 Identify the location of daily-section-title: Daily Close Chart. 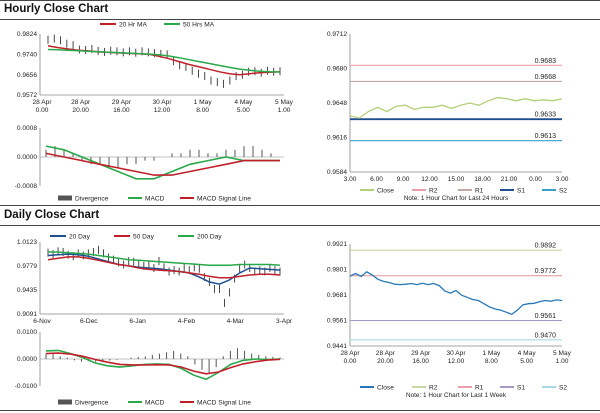
(52, 215).